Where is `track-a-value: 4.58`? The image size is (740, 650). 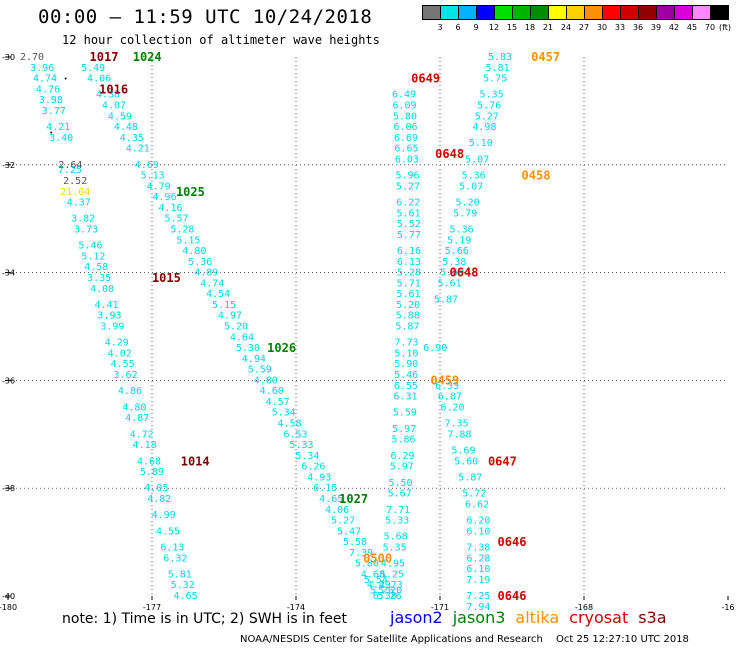
track-a-value: 4.58 is located at coordinates (96, 267).